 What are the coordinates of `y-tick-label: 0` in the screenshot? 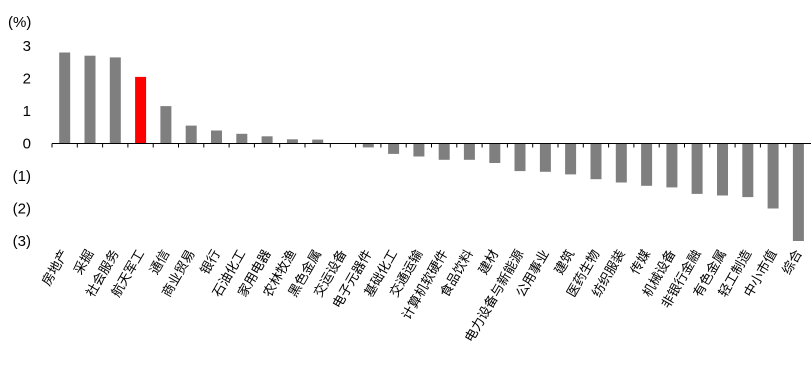 It's located at (27, 144).